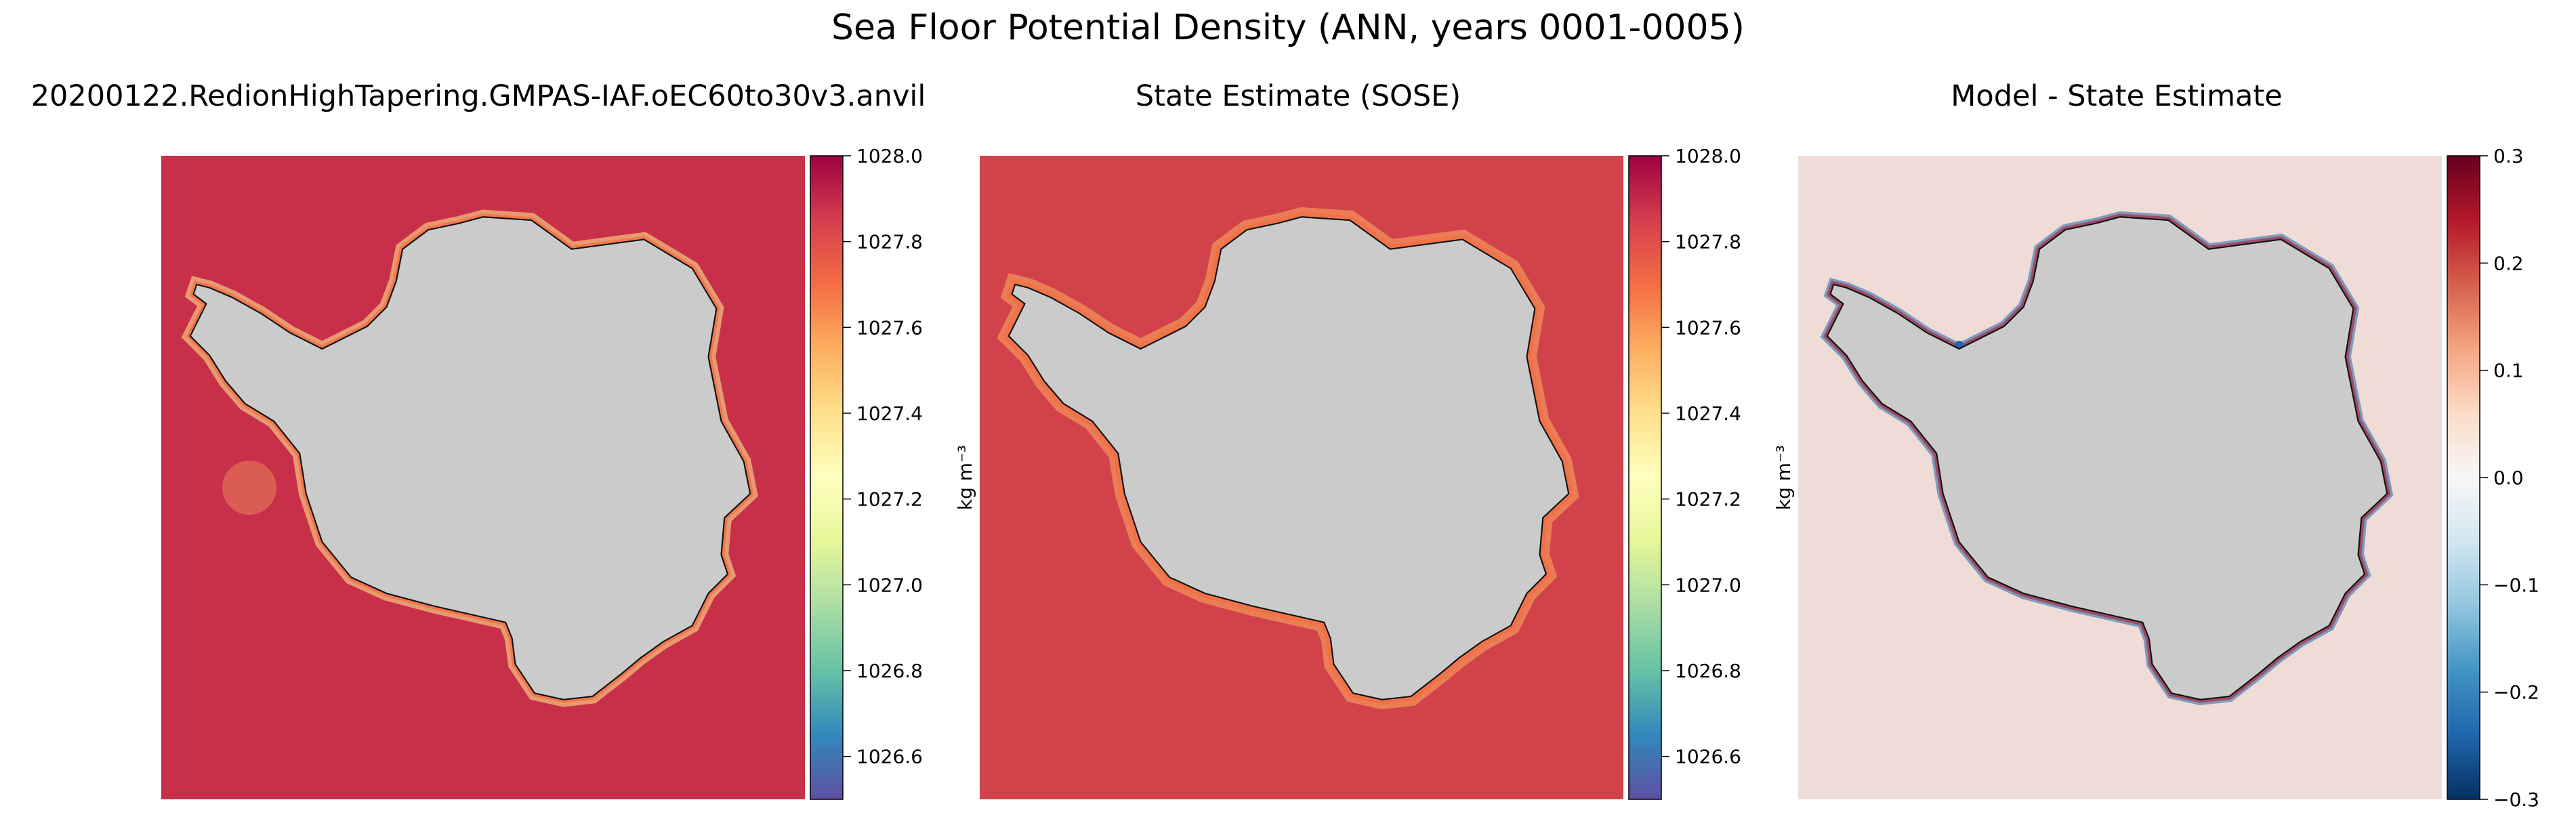 The height and width of the screenshot is (821, 2576). I want to click on shelf-water-patch, so click(249, 488).